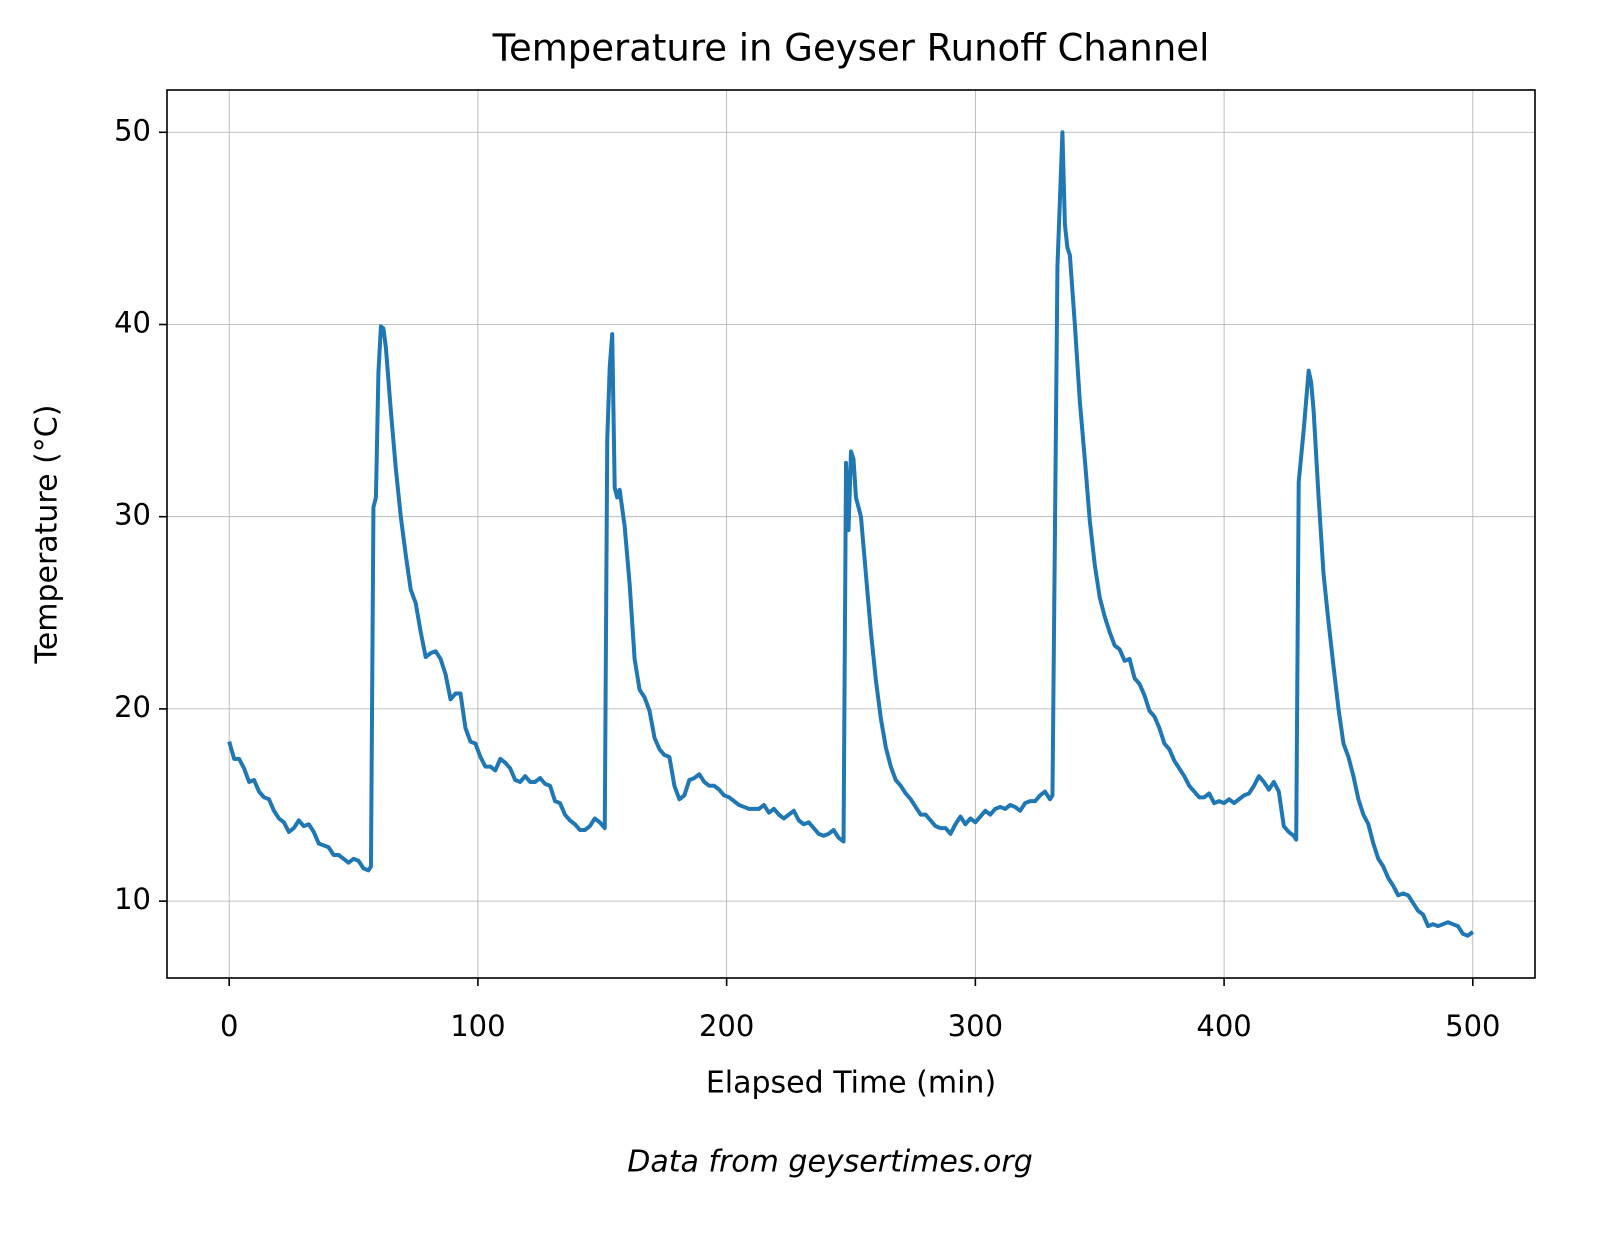  Describe the element at coordinates (726, 1026) in the screenshot. I see `x-tick-label: 200` at that location.